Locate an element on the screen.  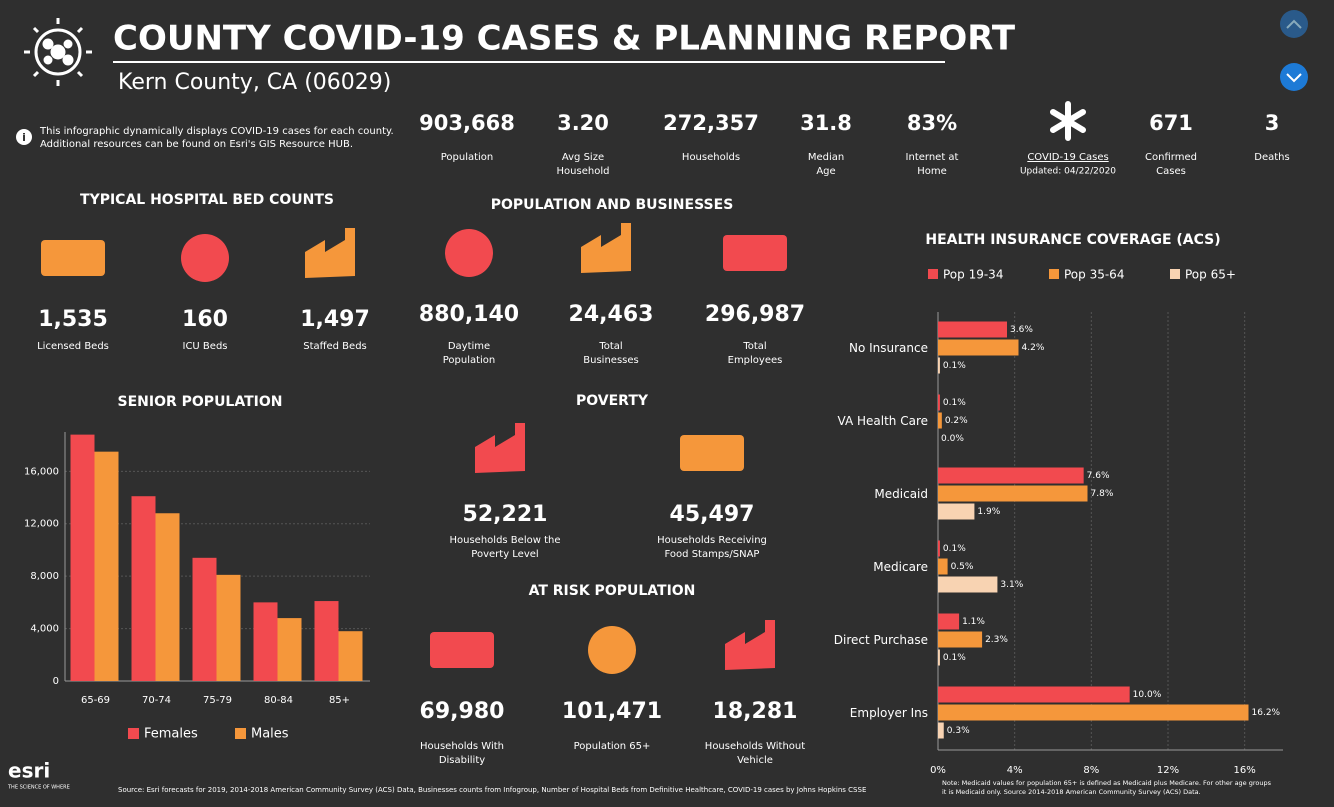
item-value: 69,980 is located at coordinates (462, 711).